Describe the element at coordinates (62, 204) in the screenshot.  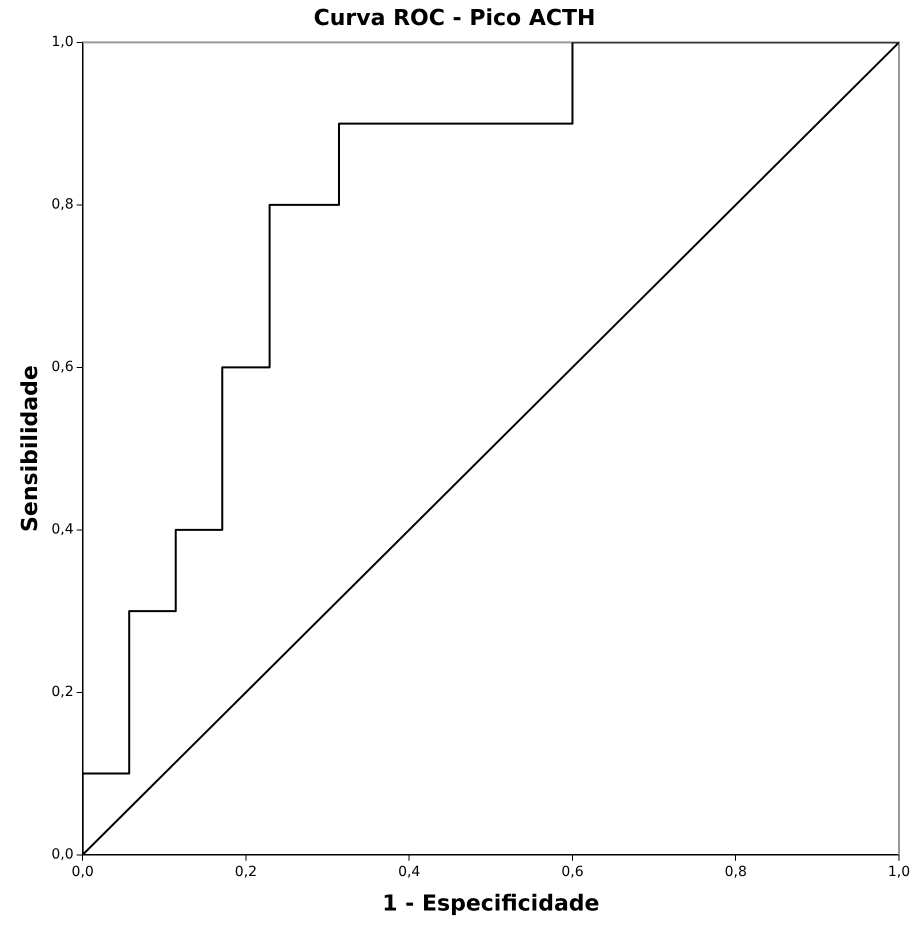
I see `y-tick-label: 0,8` at that location.